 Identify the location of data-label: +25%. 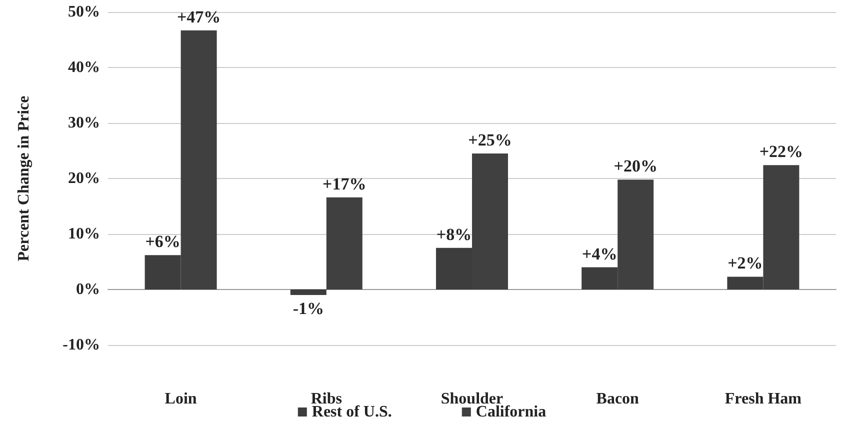
(490, 140).